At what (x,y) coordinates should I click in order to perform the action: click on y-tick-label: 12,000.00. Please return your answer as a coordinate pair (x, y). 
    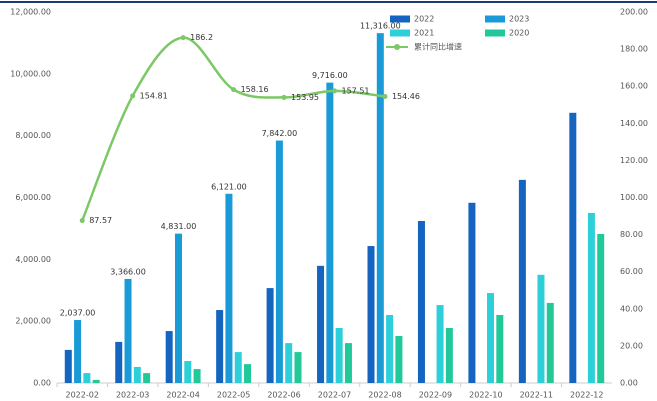
    Looking at the image, I should click on (30, 12).